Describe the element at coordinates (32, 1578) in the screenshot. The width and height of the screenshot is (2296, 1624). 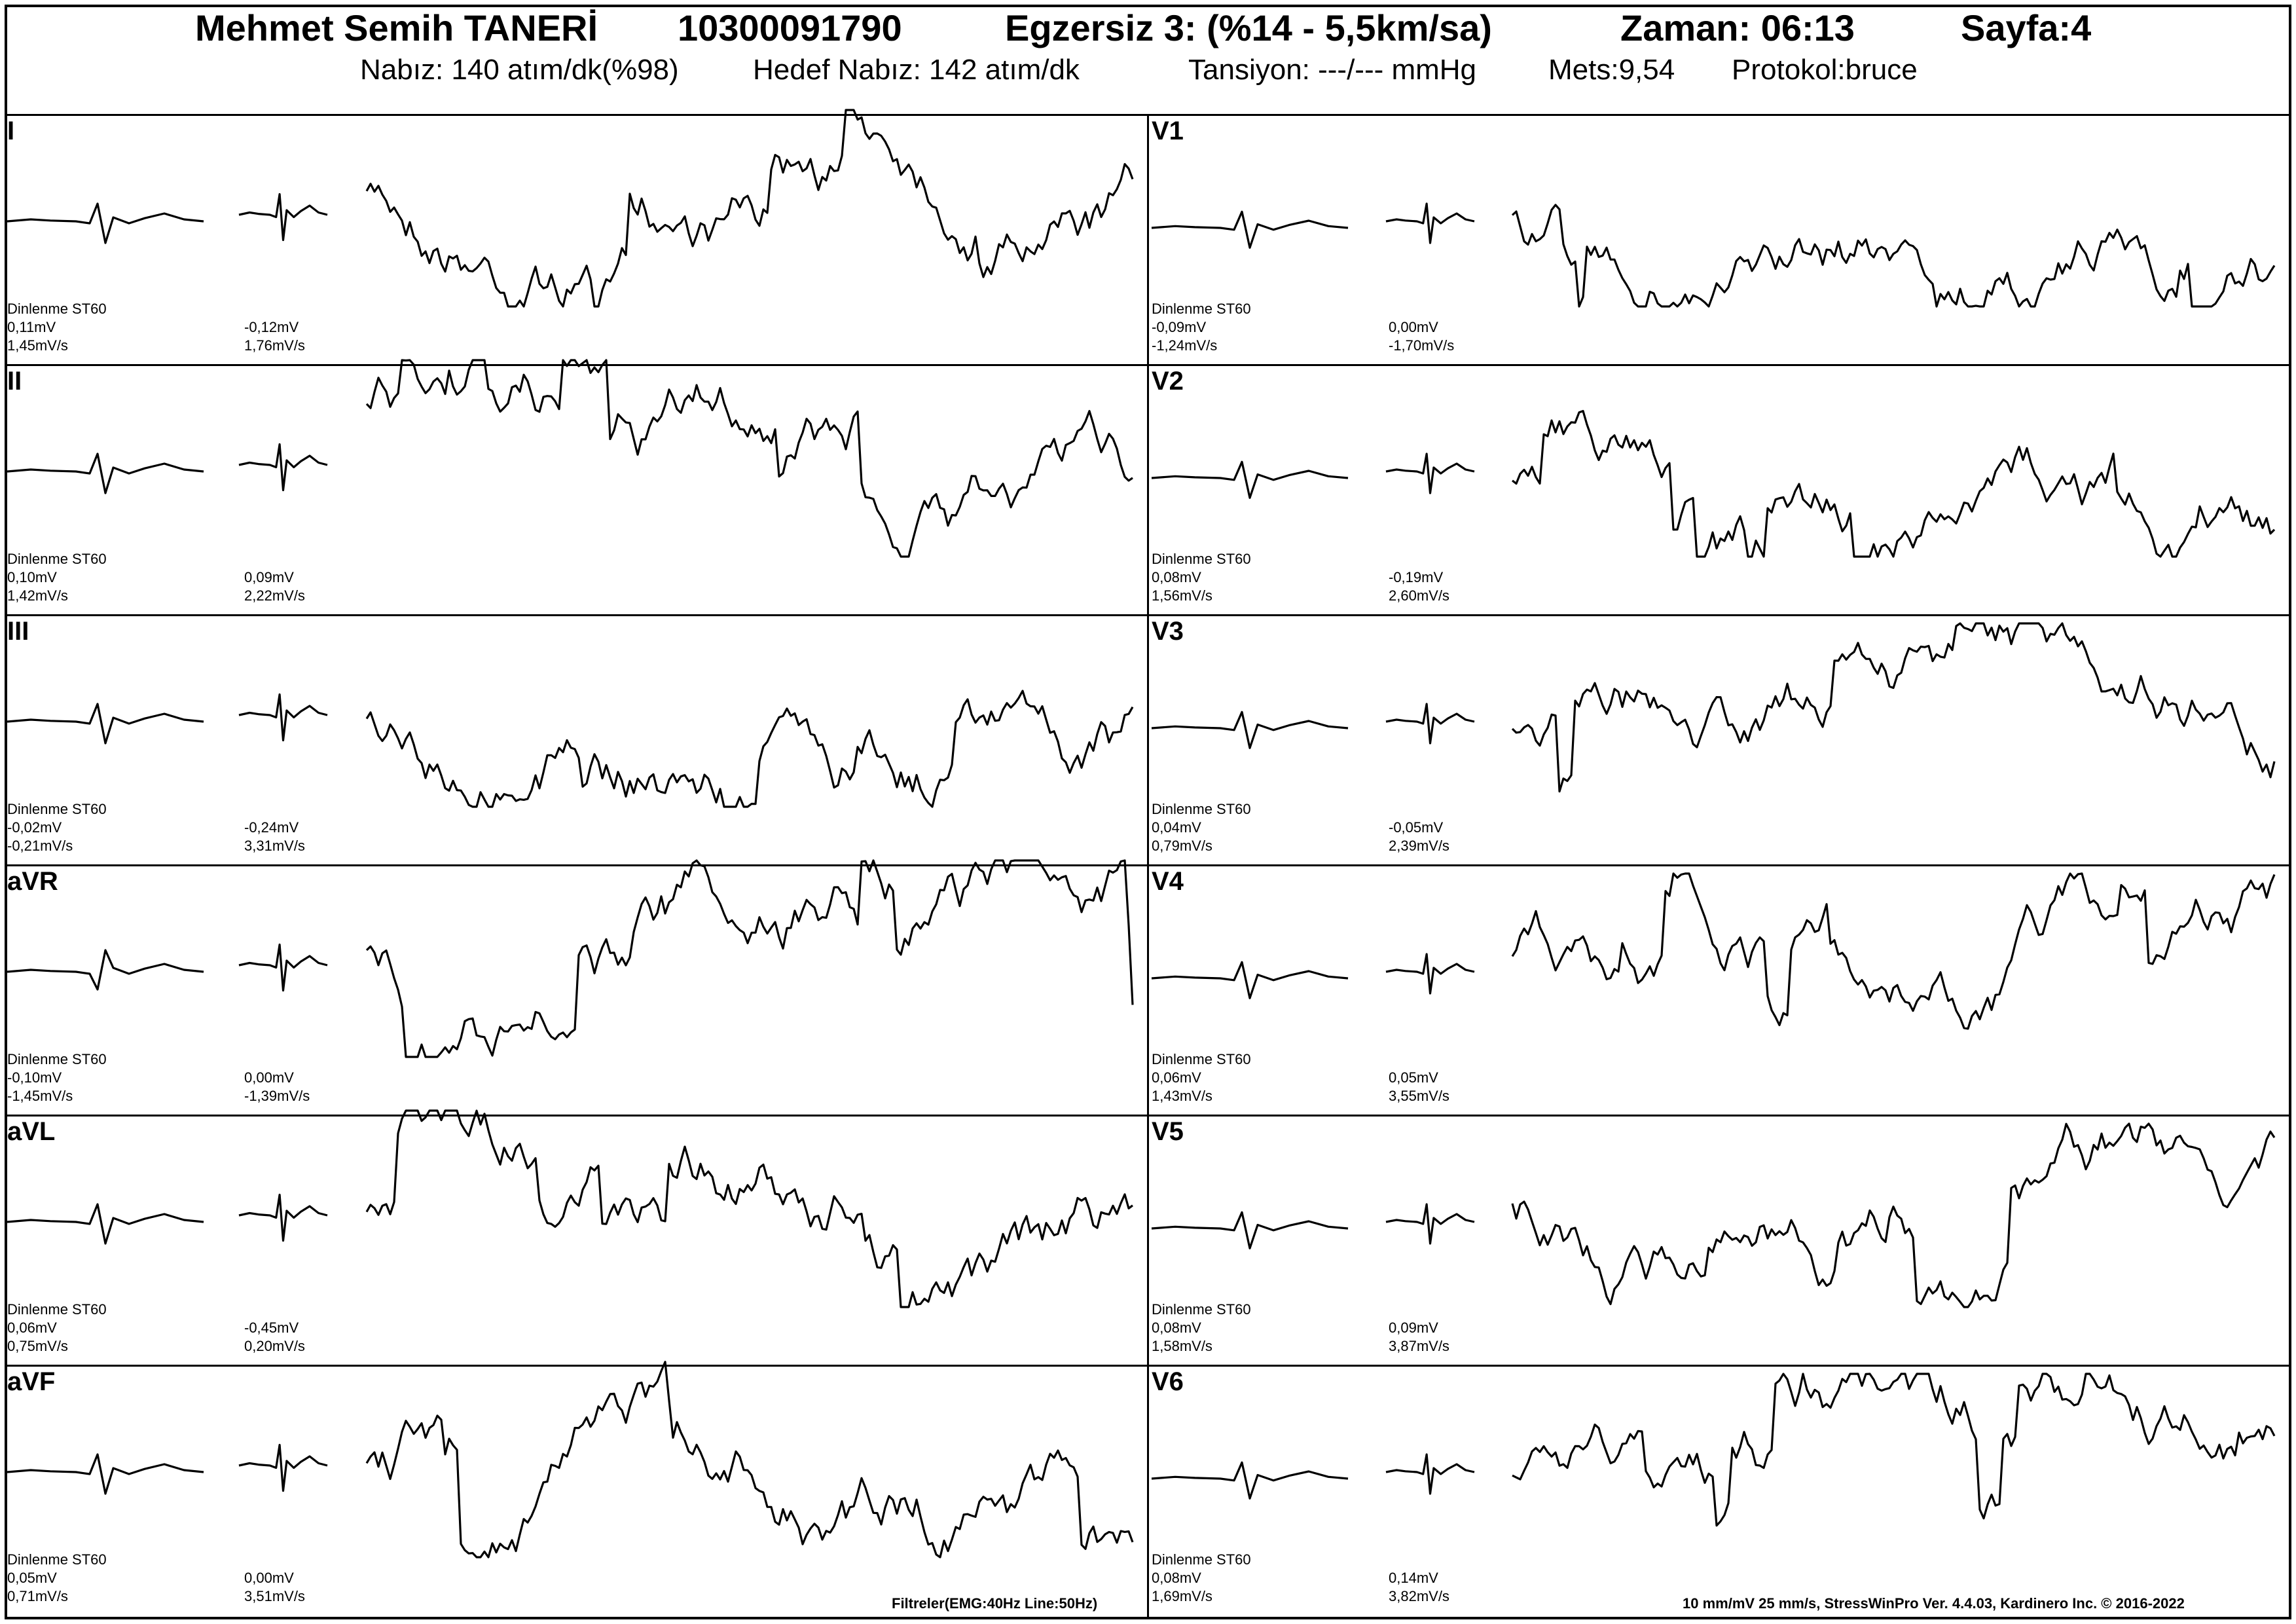
I see `rest-st-value: 0,05mV` at that location.